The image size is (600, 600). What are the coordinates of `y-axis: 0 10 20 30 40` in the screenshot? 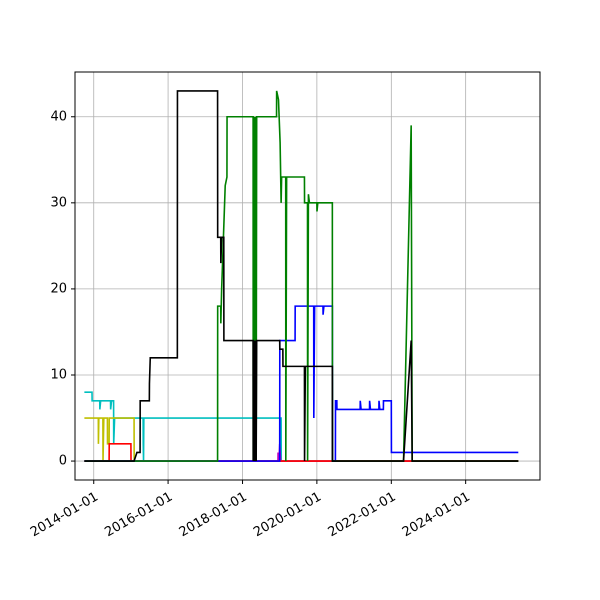 It's located at (62, 289).